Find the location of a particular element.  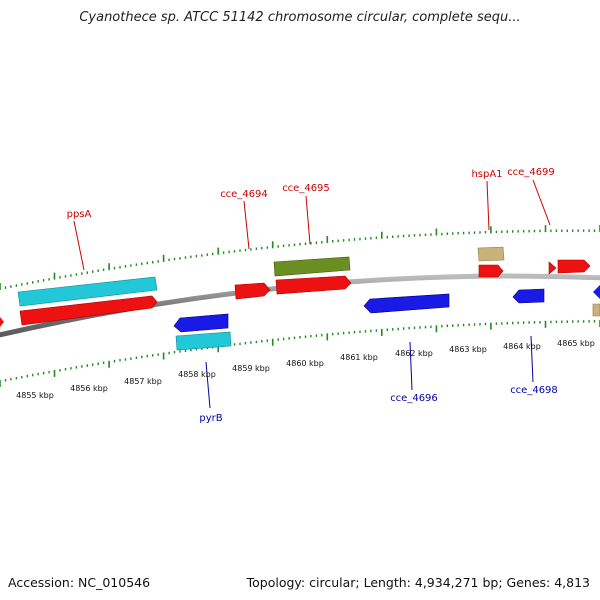

label-cce_4696: cce_4696 is located at coordinates (414, 398).